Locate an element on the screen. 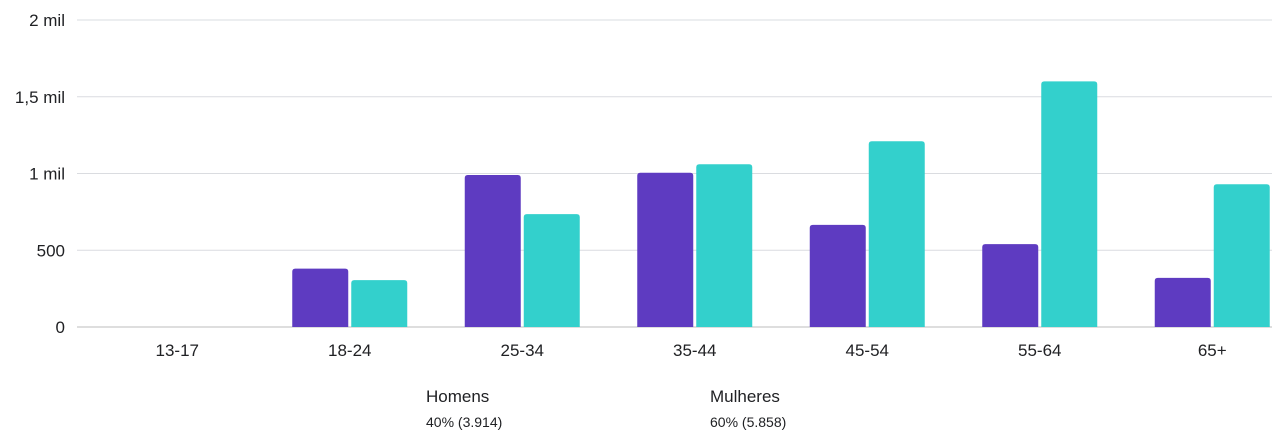 Image resolution: width=1272 pixels, height=438 pixels. x-tick-label: 65+ is located at coordinates (1212, 350).